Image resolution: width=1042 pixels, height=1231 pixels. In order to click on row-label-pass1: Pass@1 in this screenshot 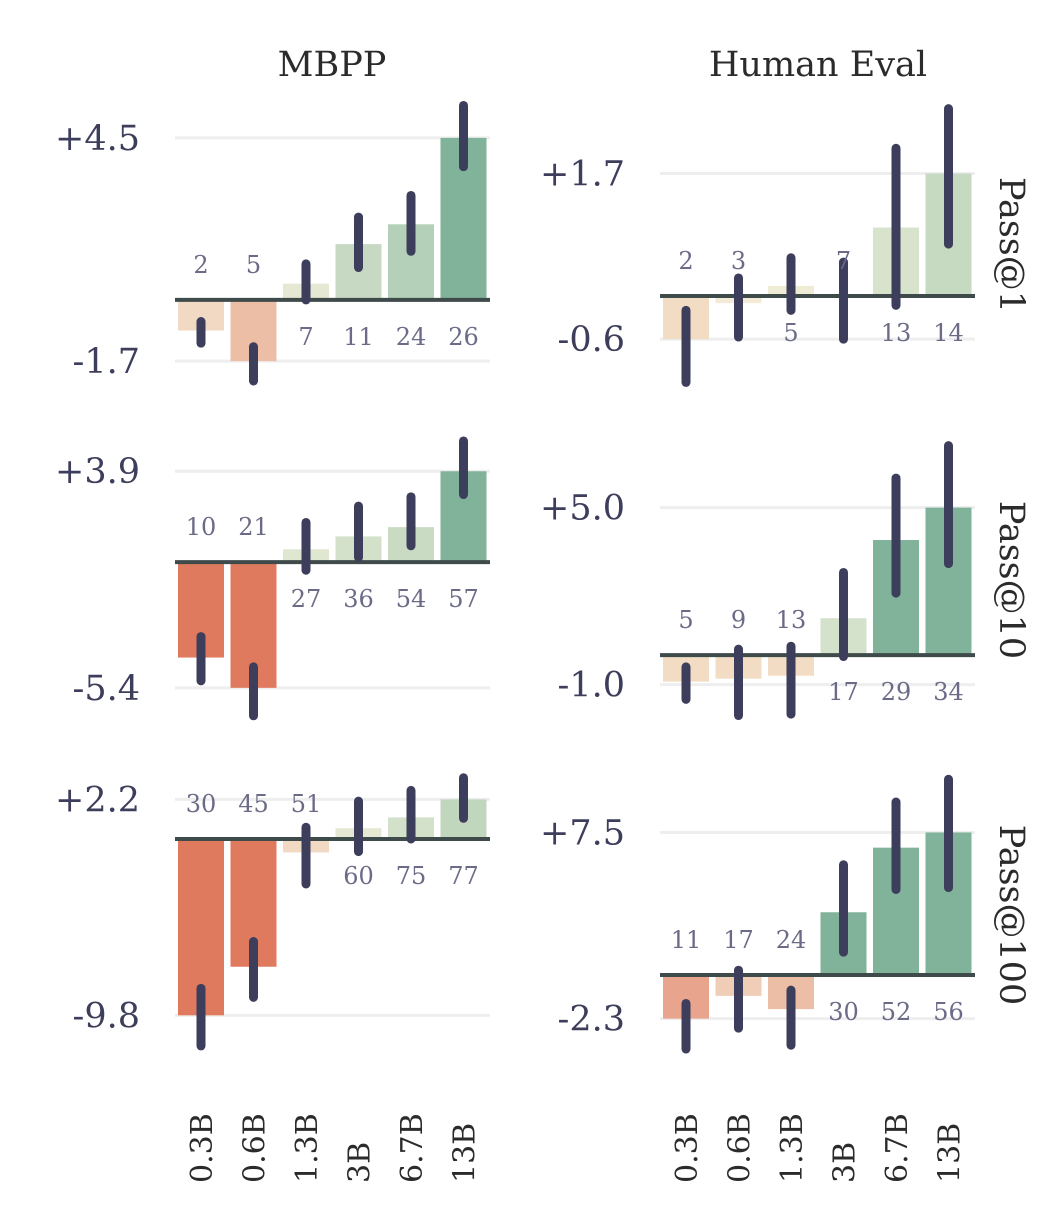, I will do `click(1011, 245)`.